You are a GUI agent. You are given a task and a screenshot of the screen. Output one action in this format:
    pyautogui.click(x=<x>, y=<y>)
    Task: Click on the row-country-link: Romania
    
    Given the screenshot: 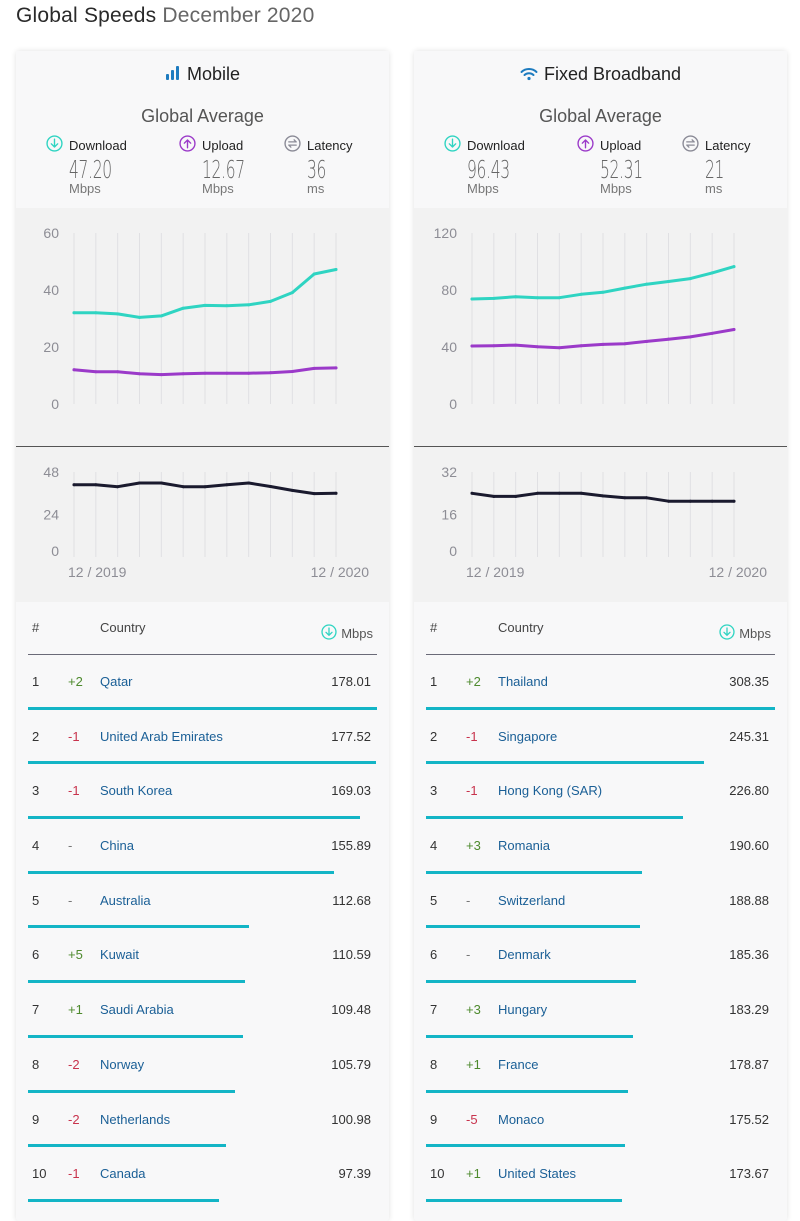 What is the action you would take?
    pyautogui.click(x=524, y=846)
    